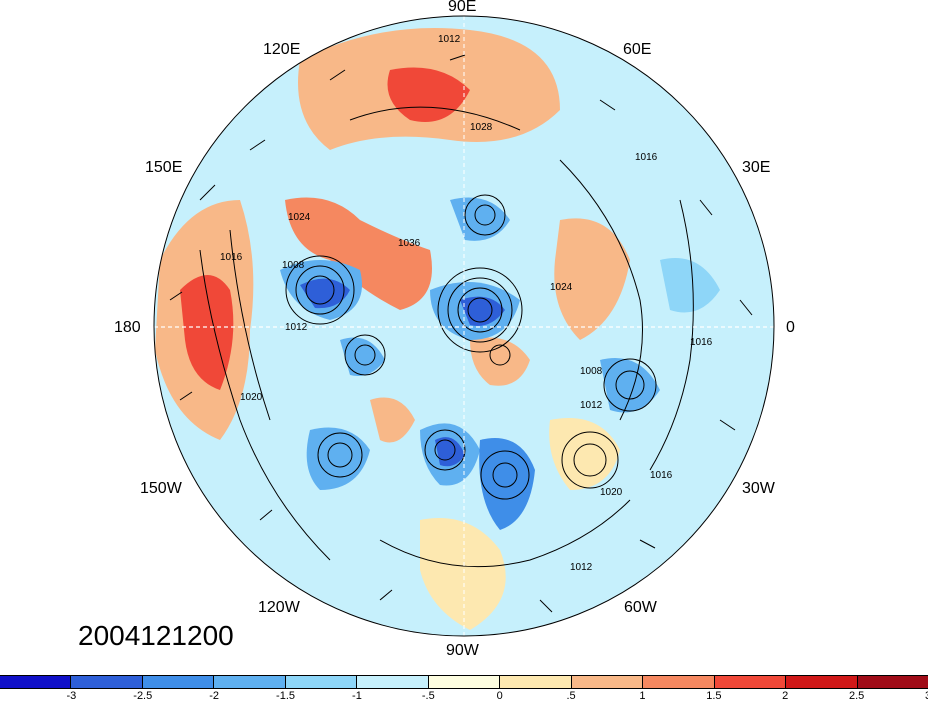  I want to click on lon-label-120e: 120E, so click(282, 49).